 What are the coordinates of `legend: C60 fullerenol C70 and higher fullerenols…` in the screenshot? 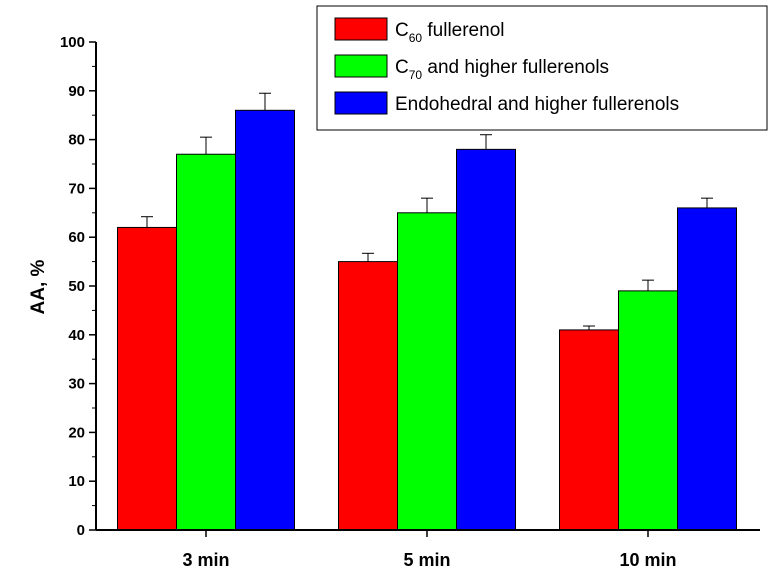 It's located at (542, 68).